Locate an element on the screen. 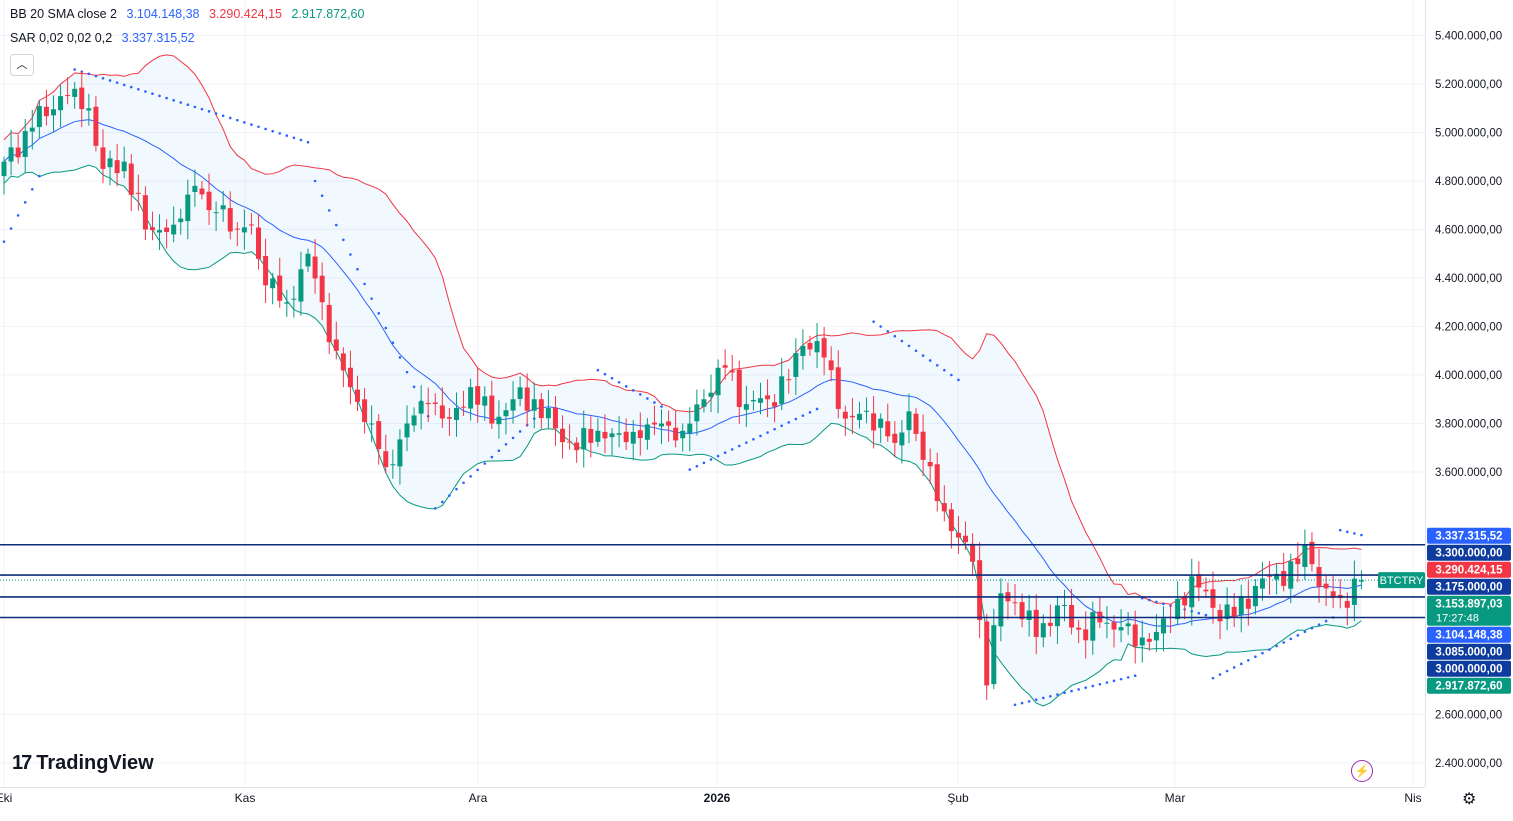  y-axis-tick-label: 4.400.000,00 is located at coordinates (1468, 279).